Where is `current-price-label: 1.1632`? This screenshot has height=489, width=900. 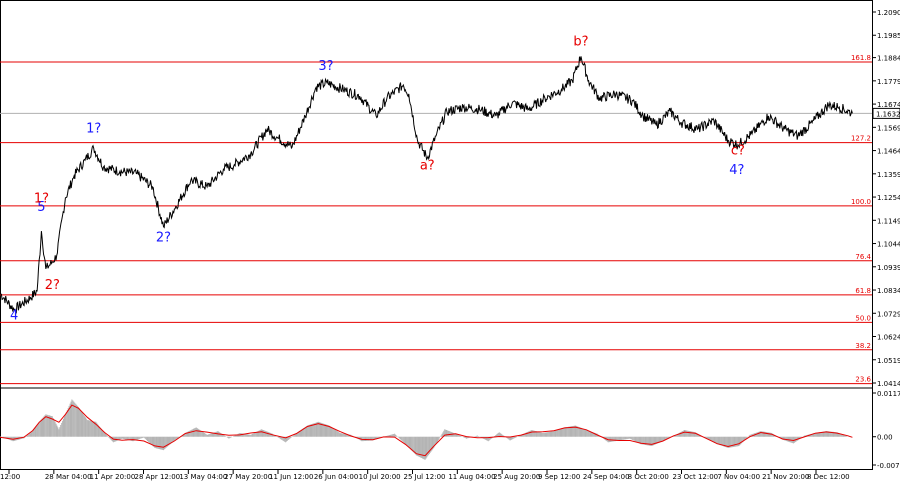
current-price-label: 1.1632 is located at coordinates (888, 114).